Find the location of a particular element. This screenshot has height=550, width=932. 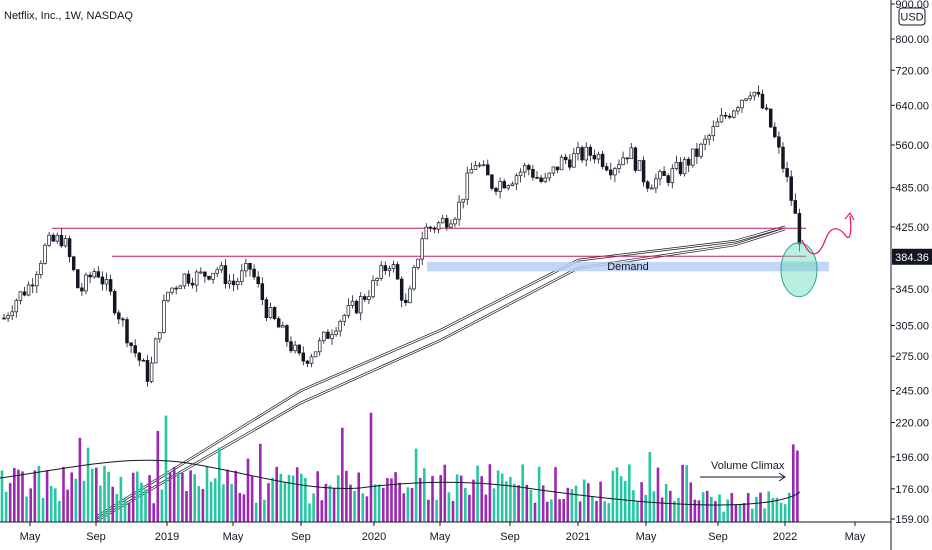

arrow-right-icon is located at coordinates (782, 477).